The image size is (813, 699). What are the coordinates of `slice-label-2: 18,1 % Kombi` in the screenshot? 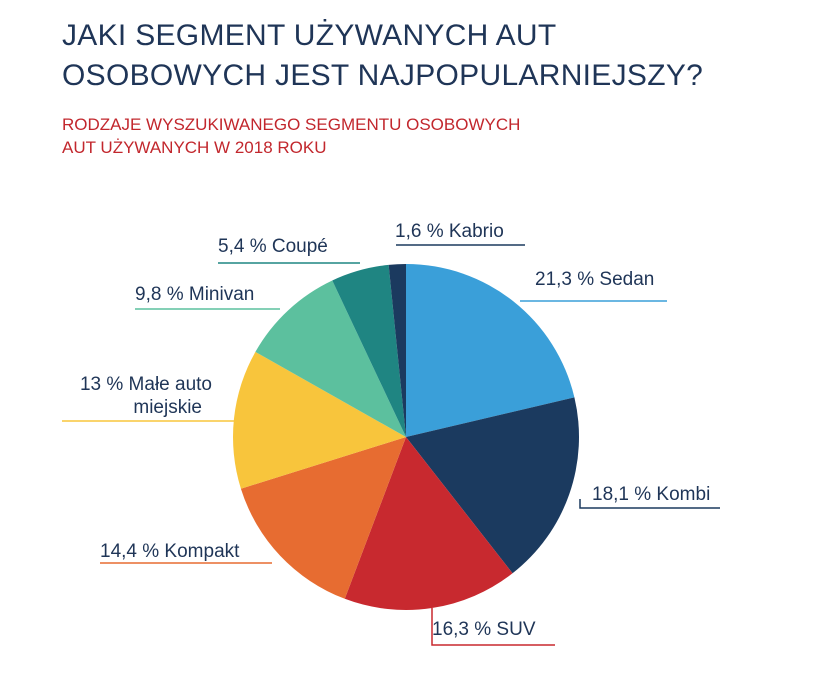 It's located at (651, 494).